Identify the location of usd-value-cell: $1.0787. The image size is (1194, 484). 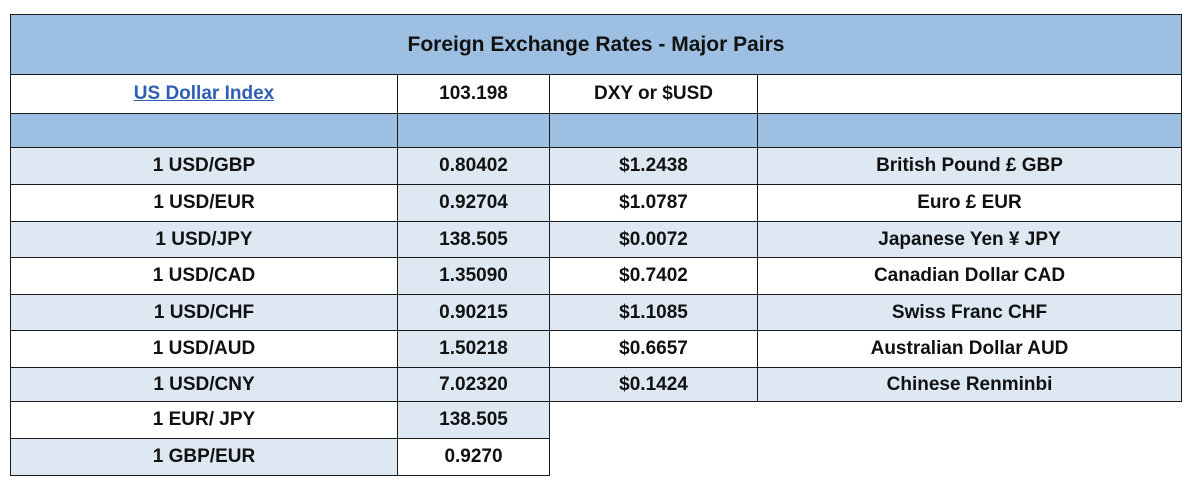
(653, 203).